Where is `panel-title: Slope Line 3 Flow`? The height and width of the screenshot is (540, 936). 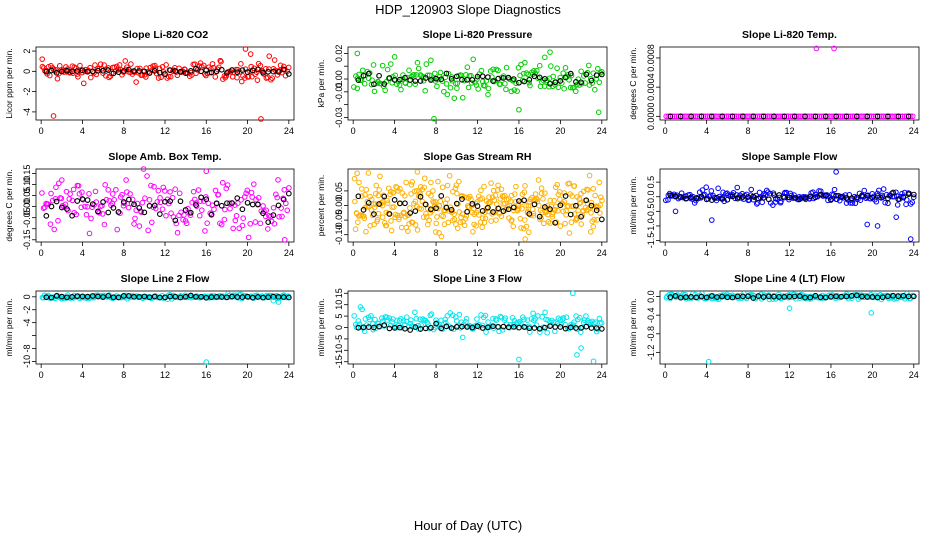
panel-title: Slope Line 3 Flow is located at coordinates (478, 279).